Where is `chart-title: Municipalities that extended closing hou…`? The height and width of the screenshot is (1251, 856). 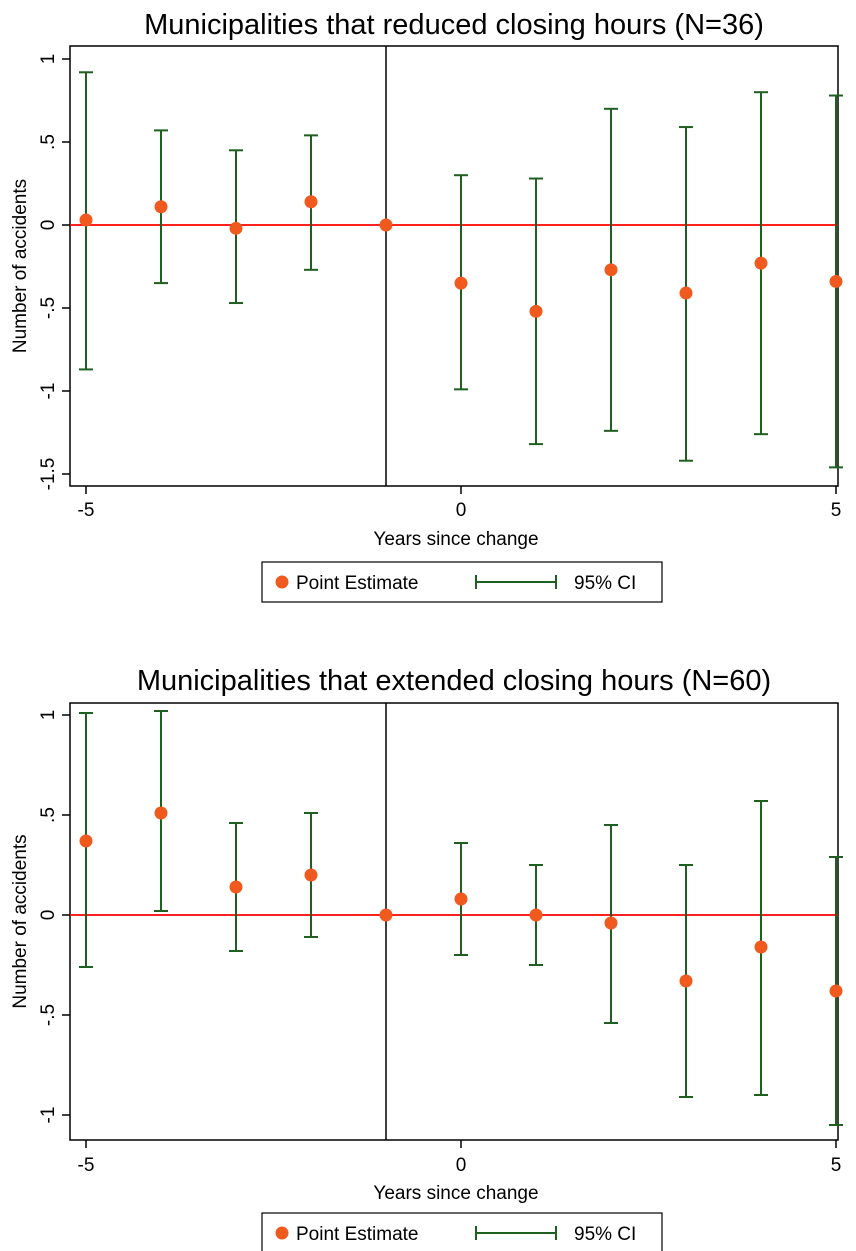 chart-title: Municipalities that extended closing hou… is located at coordinates (454, 681).